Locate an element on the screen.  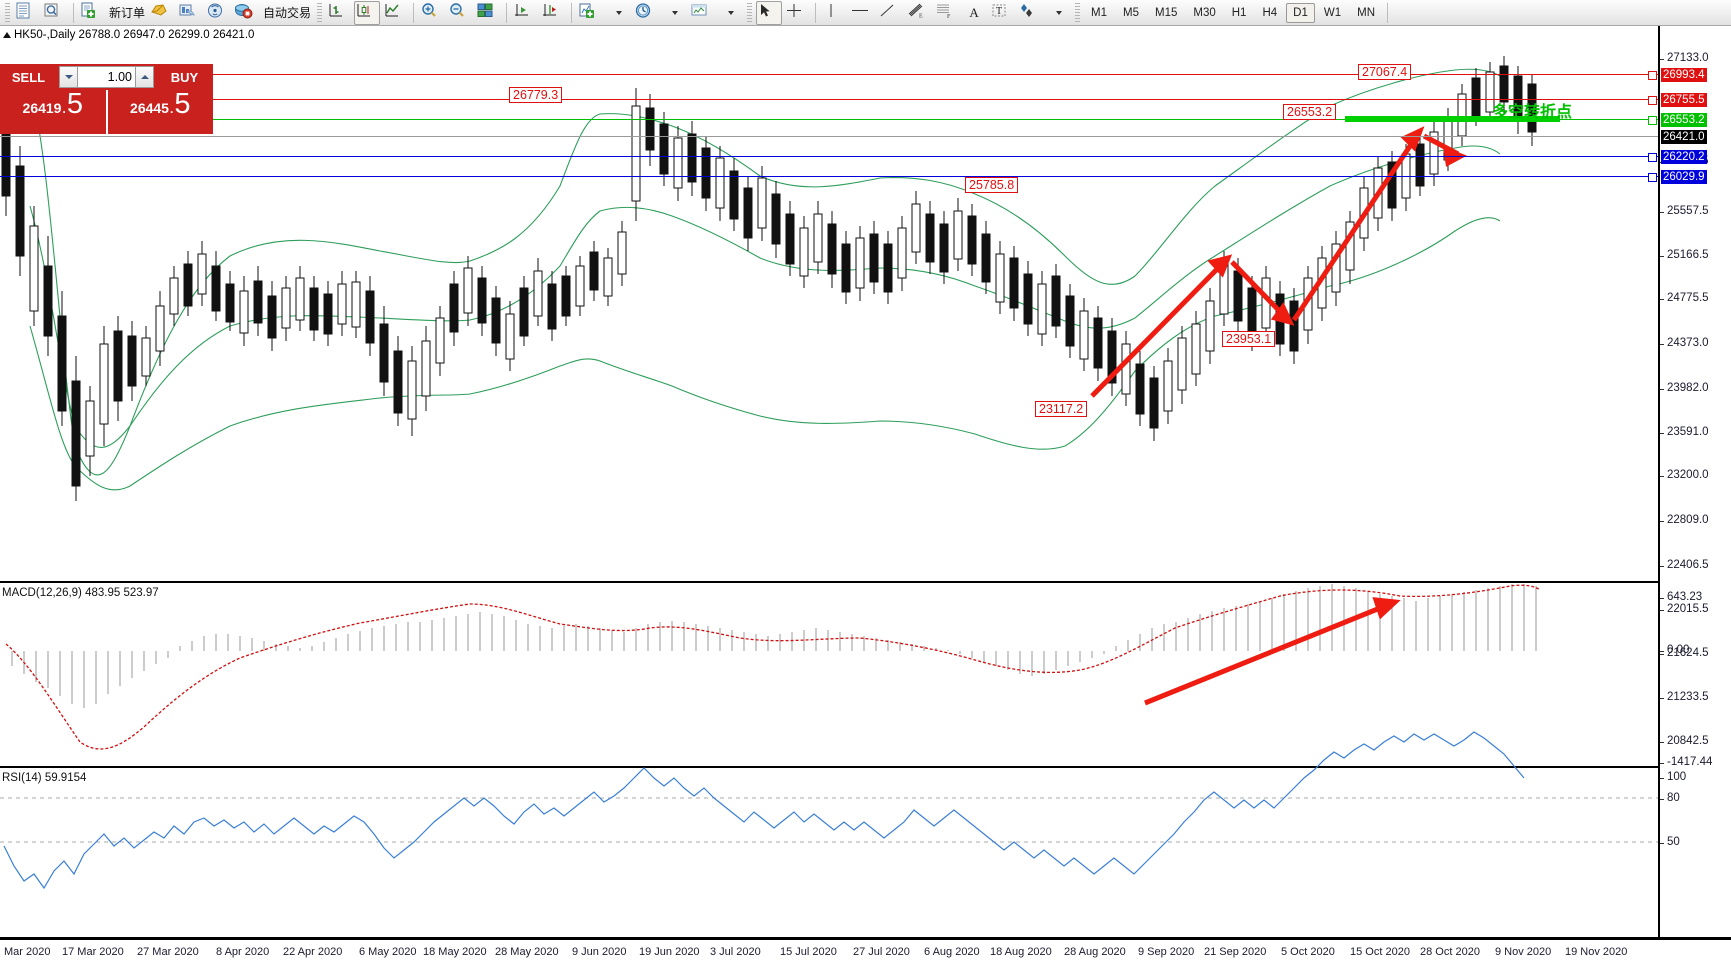
market-watch-icon is located at coordinates (27, 13).